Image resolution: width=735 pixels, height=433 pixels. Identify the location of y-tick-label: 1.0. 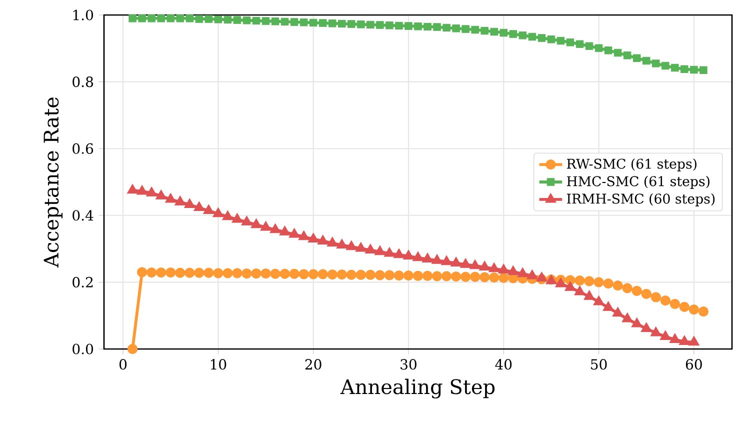
(83, 15).